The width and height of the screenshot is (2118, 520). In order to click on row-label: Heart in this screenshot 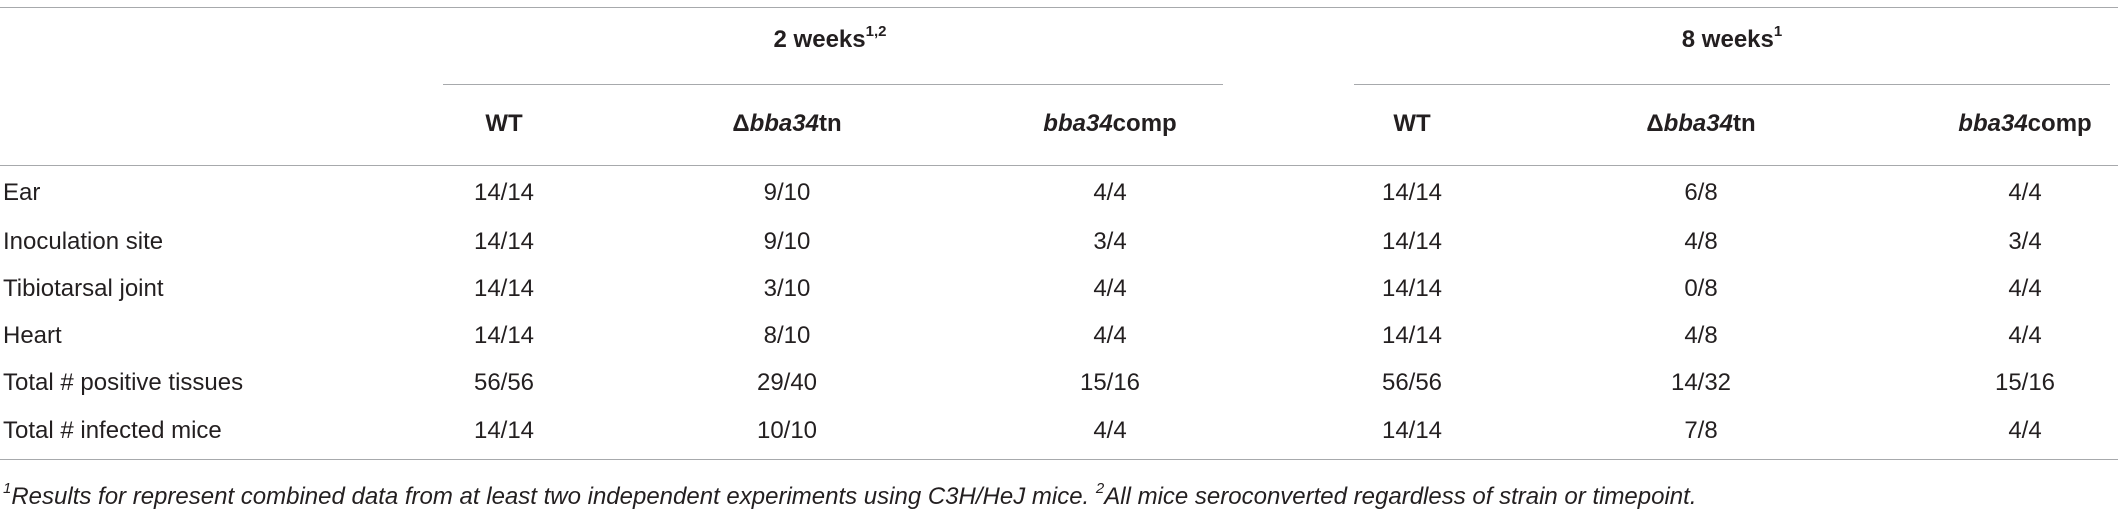, I will do `click(32, 335)`.